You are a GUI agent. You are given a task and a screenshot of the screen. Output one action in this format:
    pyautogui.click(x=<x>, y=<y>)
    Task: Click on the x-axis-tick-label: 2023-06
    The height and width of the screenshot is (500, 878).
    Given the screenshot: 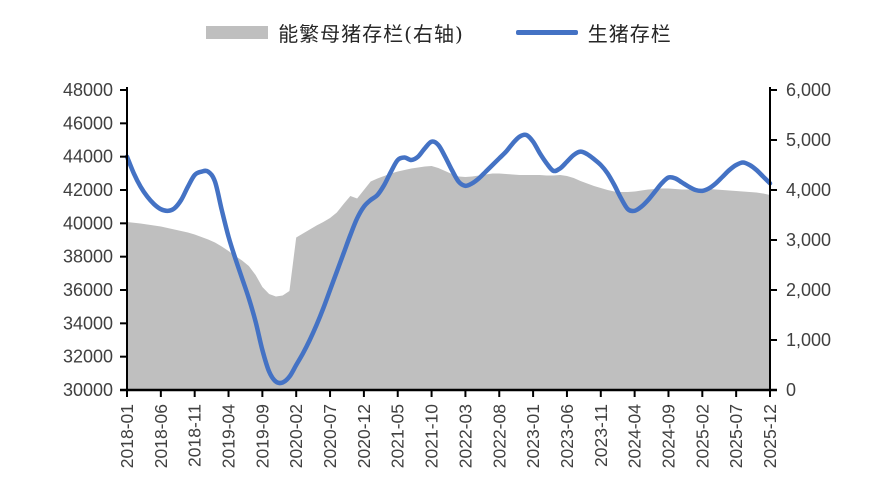 What is the action you would take?
    pyautogui.click(x=567, y=436)
    